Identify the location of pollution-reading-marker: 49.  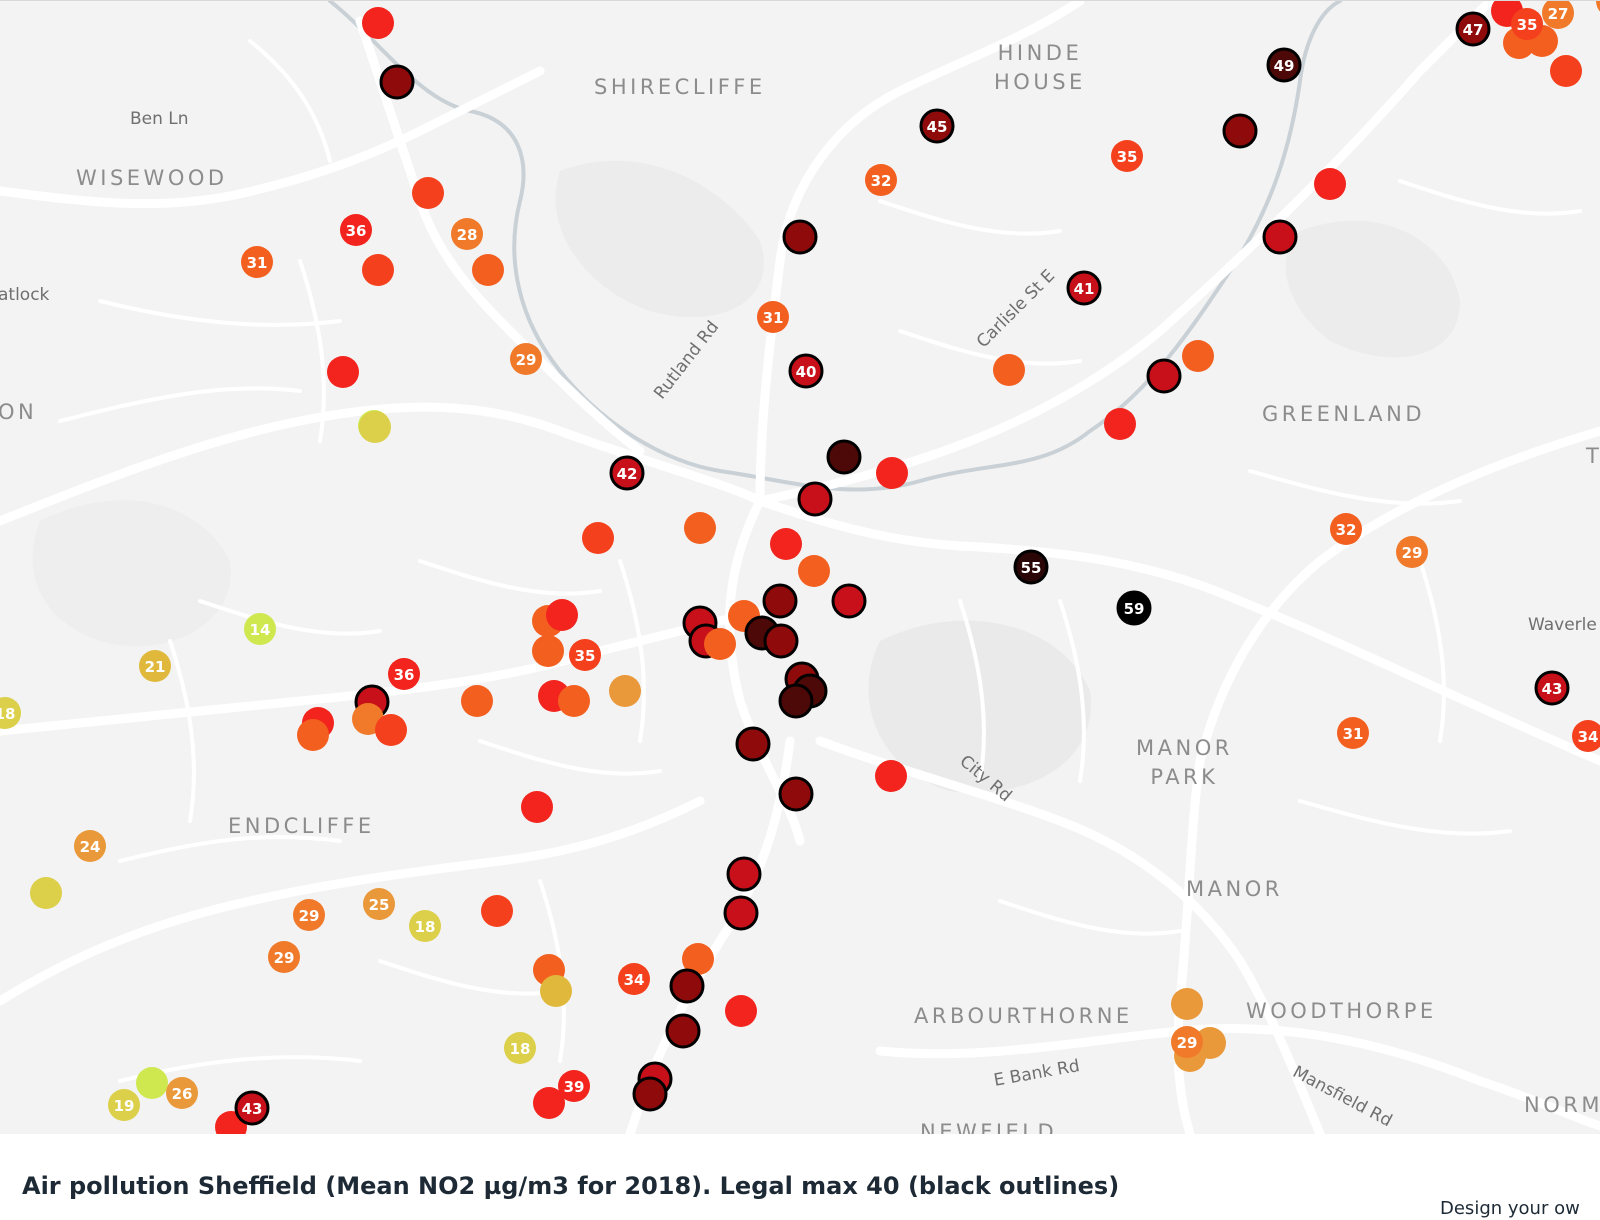
(1284, 65).